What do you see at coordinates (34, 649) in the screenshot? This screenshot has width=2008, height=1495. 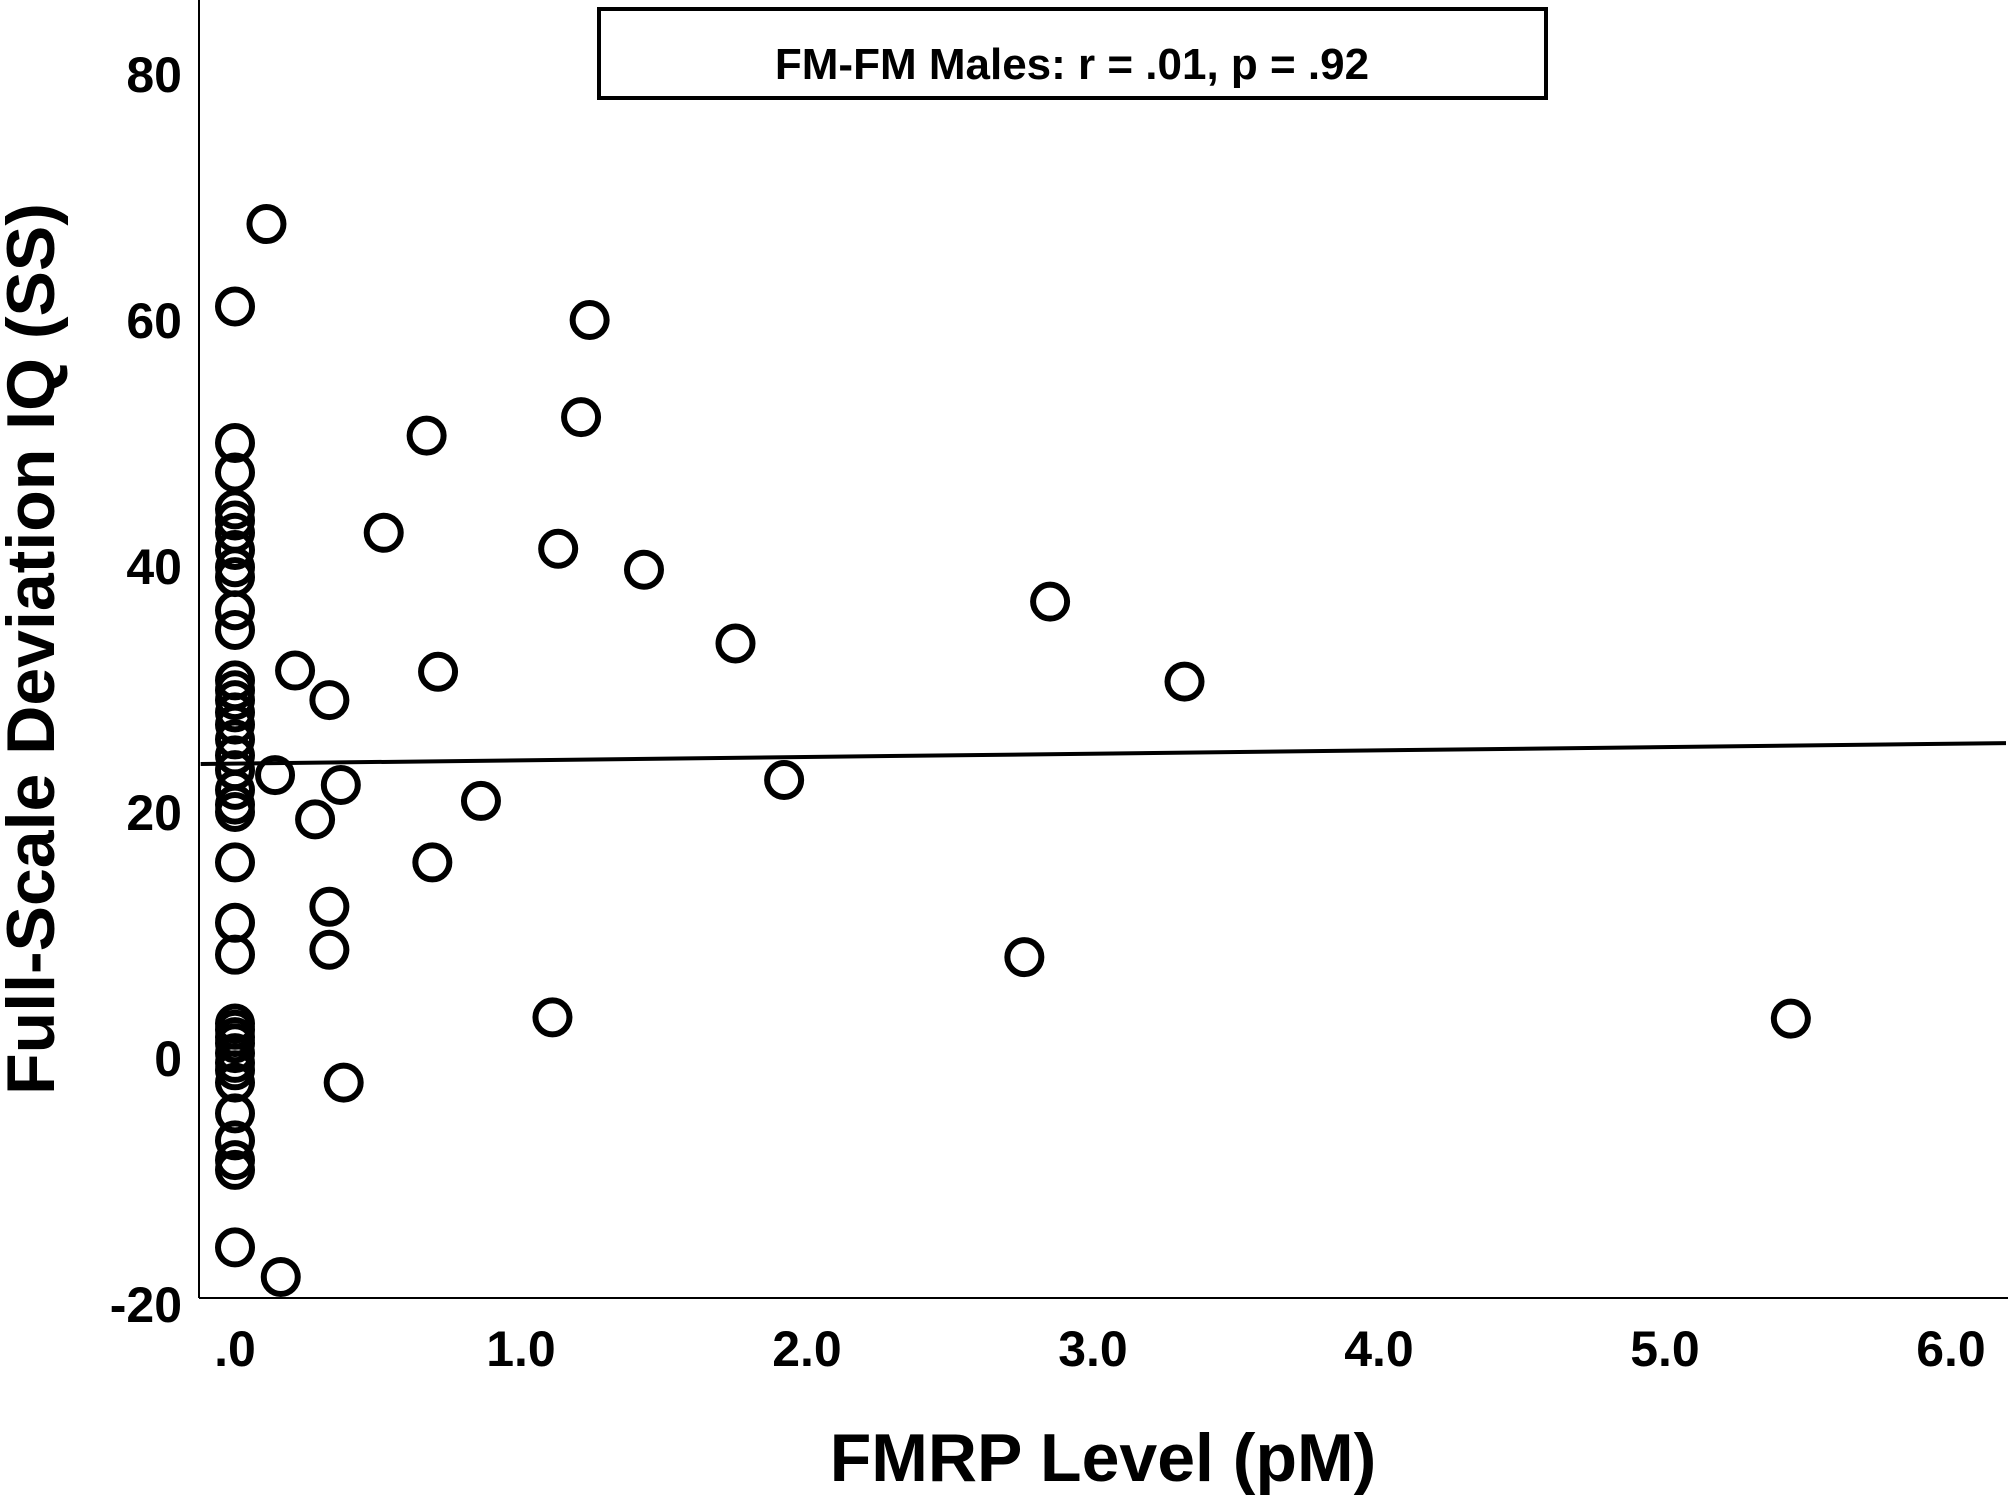 I see `y-axis-title: Full-Scale Deviation IQ (SS)` at bounding box center [34, 649].